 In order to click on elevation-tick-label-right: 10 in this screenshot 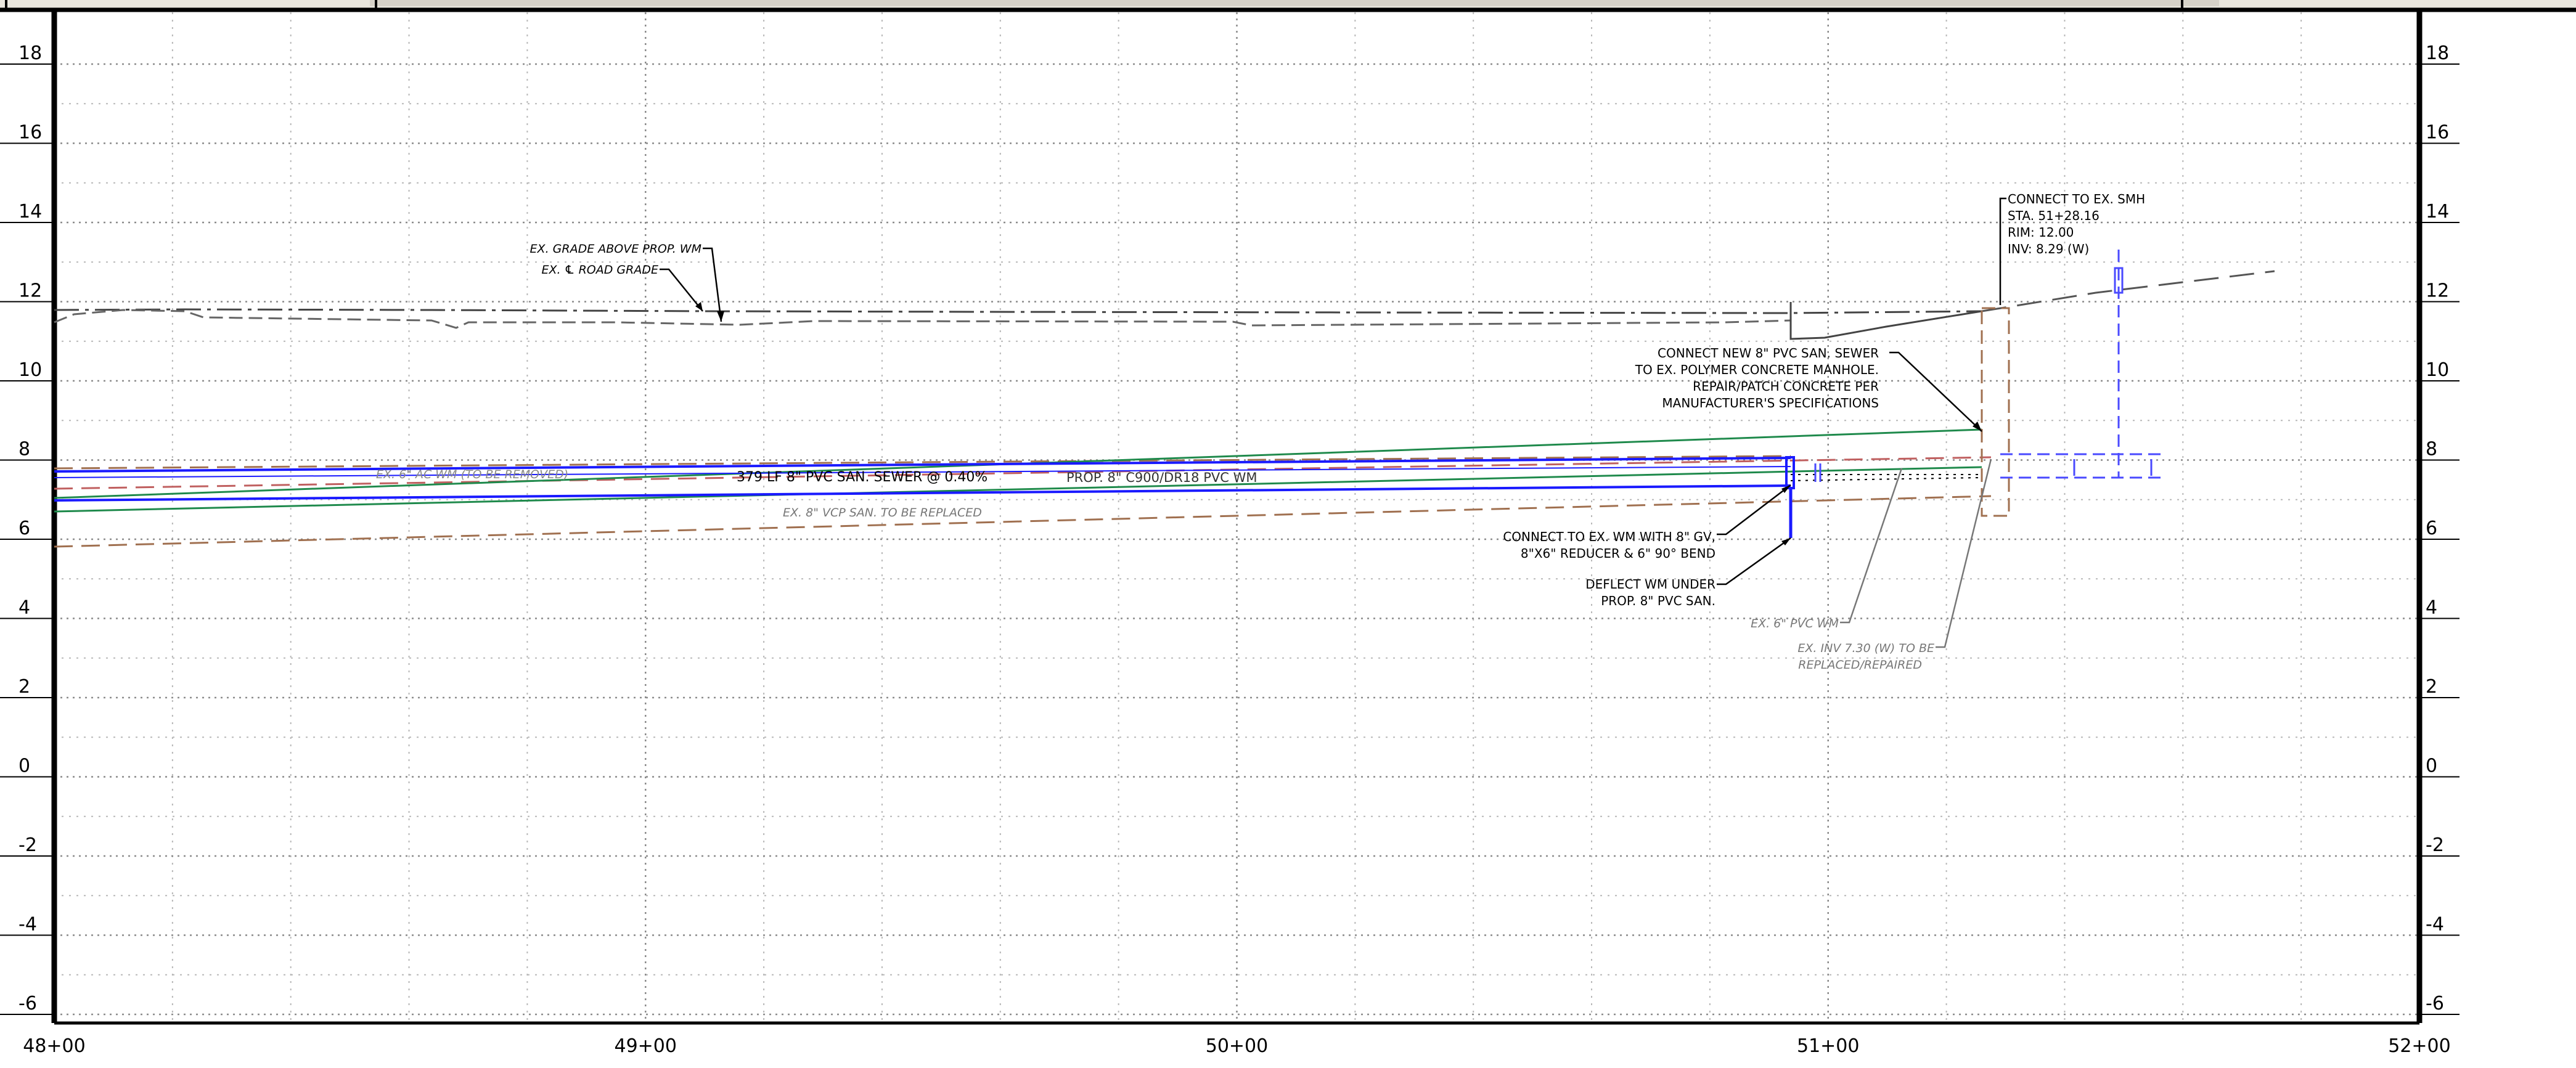, I will do `click(2437, 370)`.